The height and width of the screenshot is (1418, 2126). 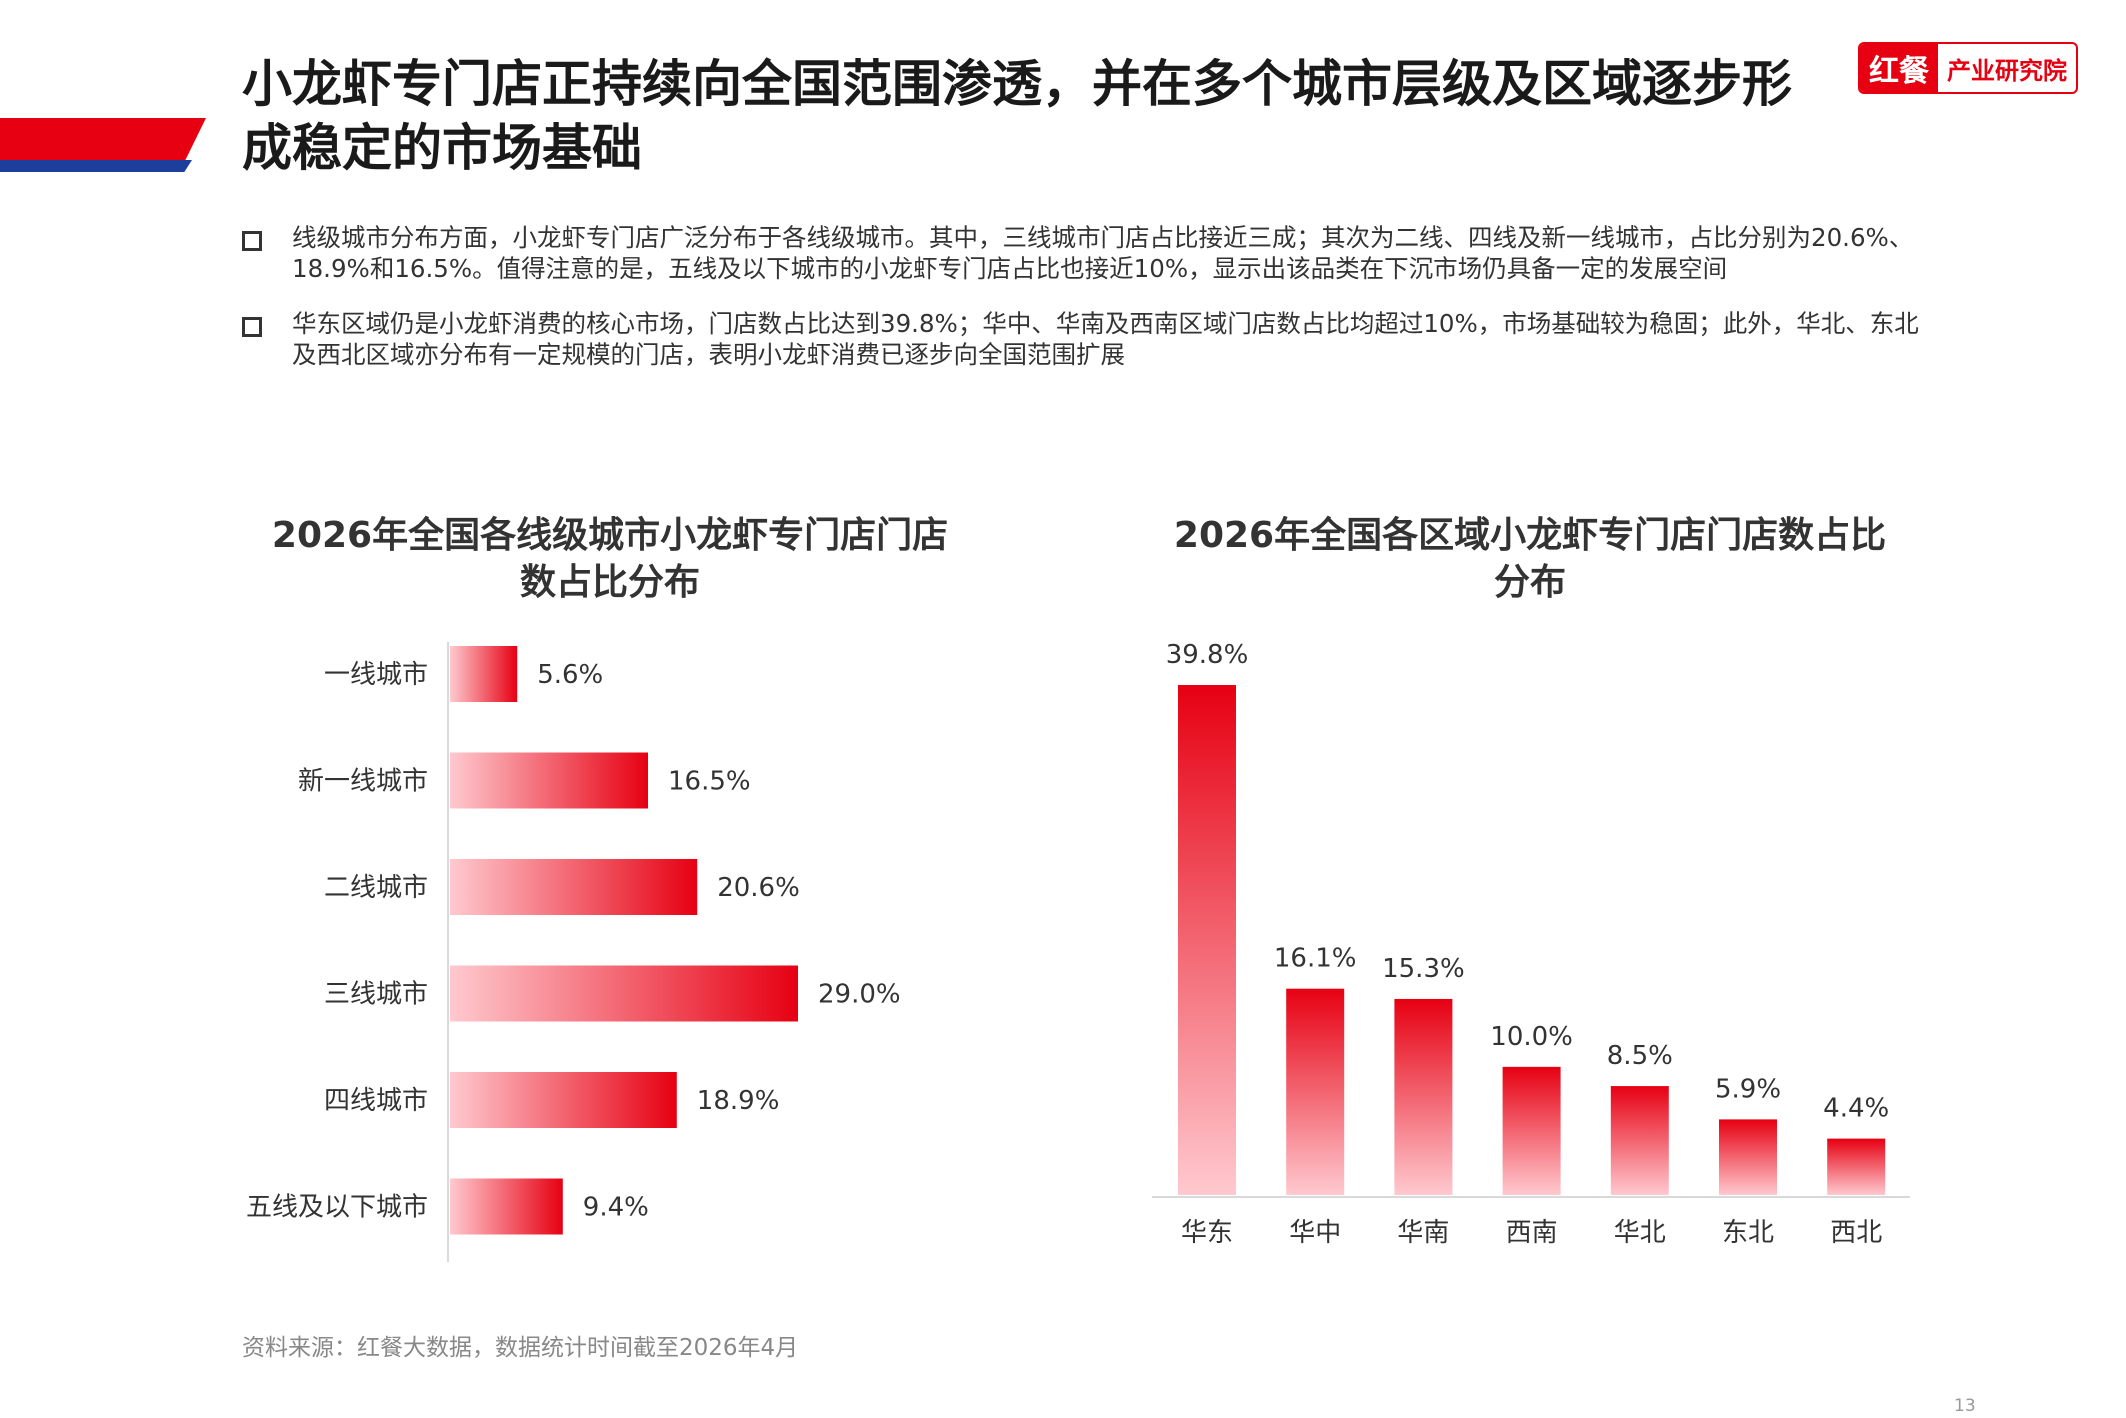 I want to click on logo-mark: 红餐, so click(x=1899, y=68).